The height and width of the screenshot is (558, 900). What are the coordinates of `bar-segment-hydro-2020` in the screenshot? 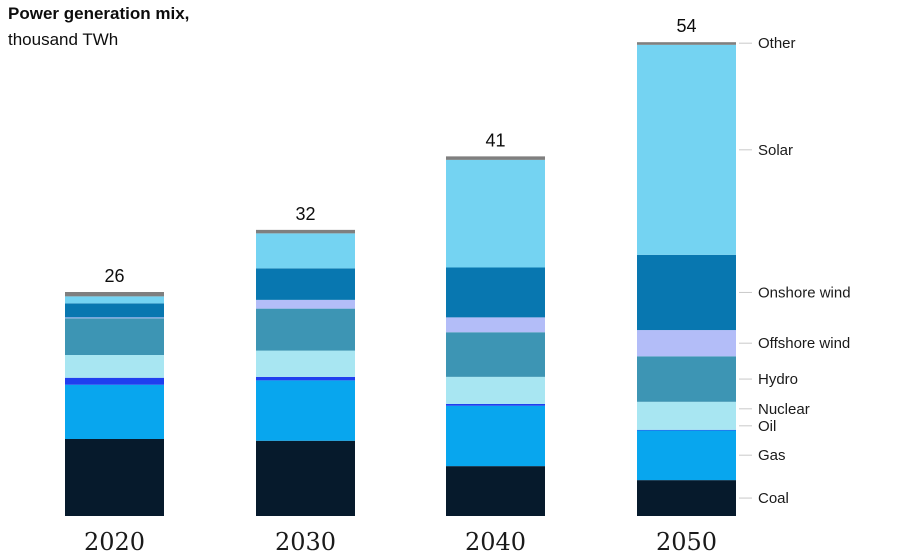 It's located at (114, 336).